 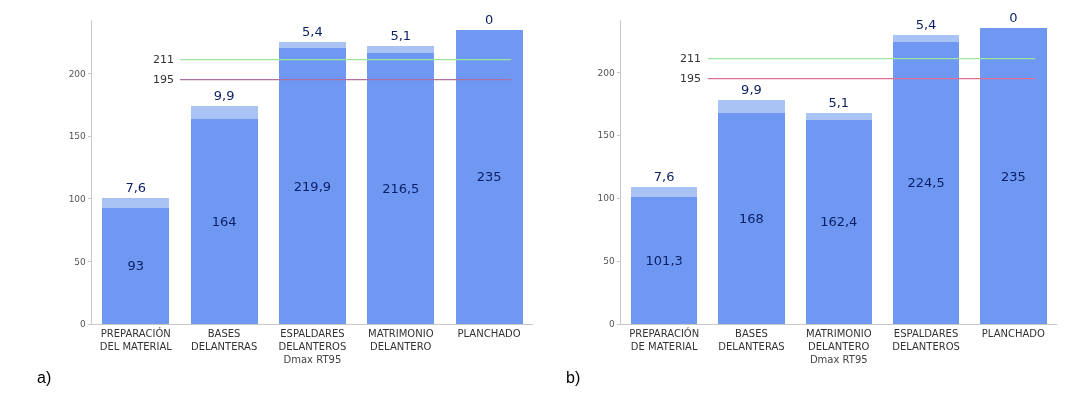 I want to click on data-label: 164, so click(x=224, y=221).